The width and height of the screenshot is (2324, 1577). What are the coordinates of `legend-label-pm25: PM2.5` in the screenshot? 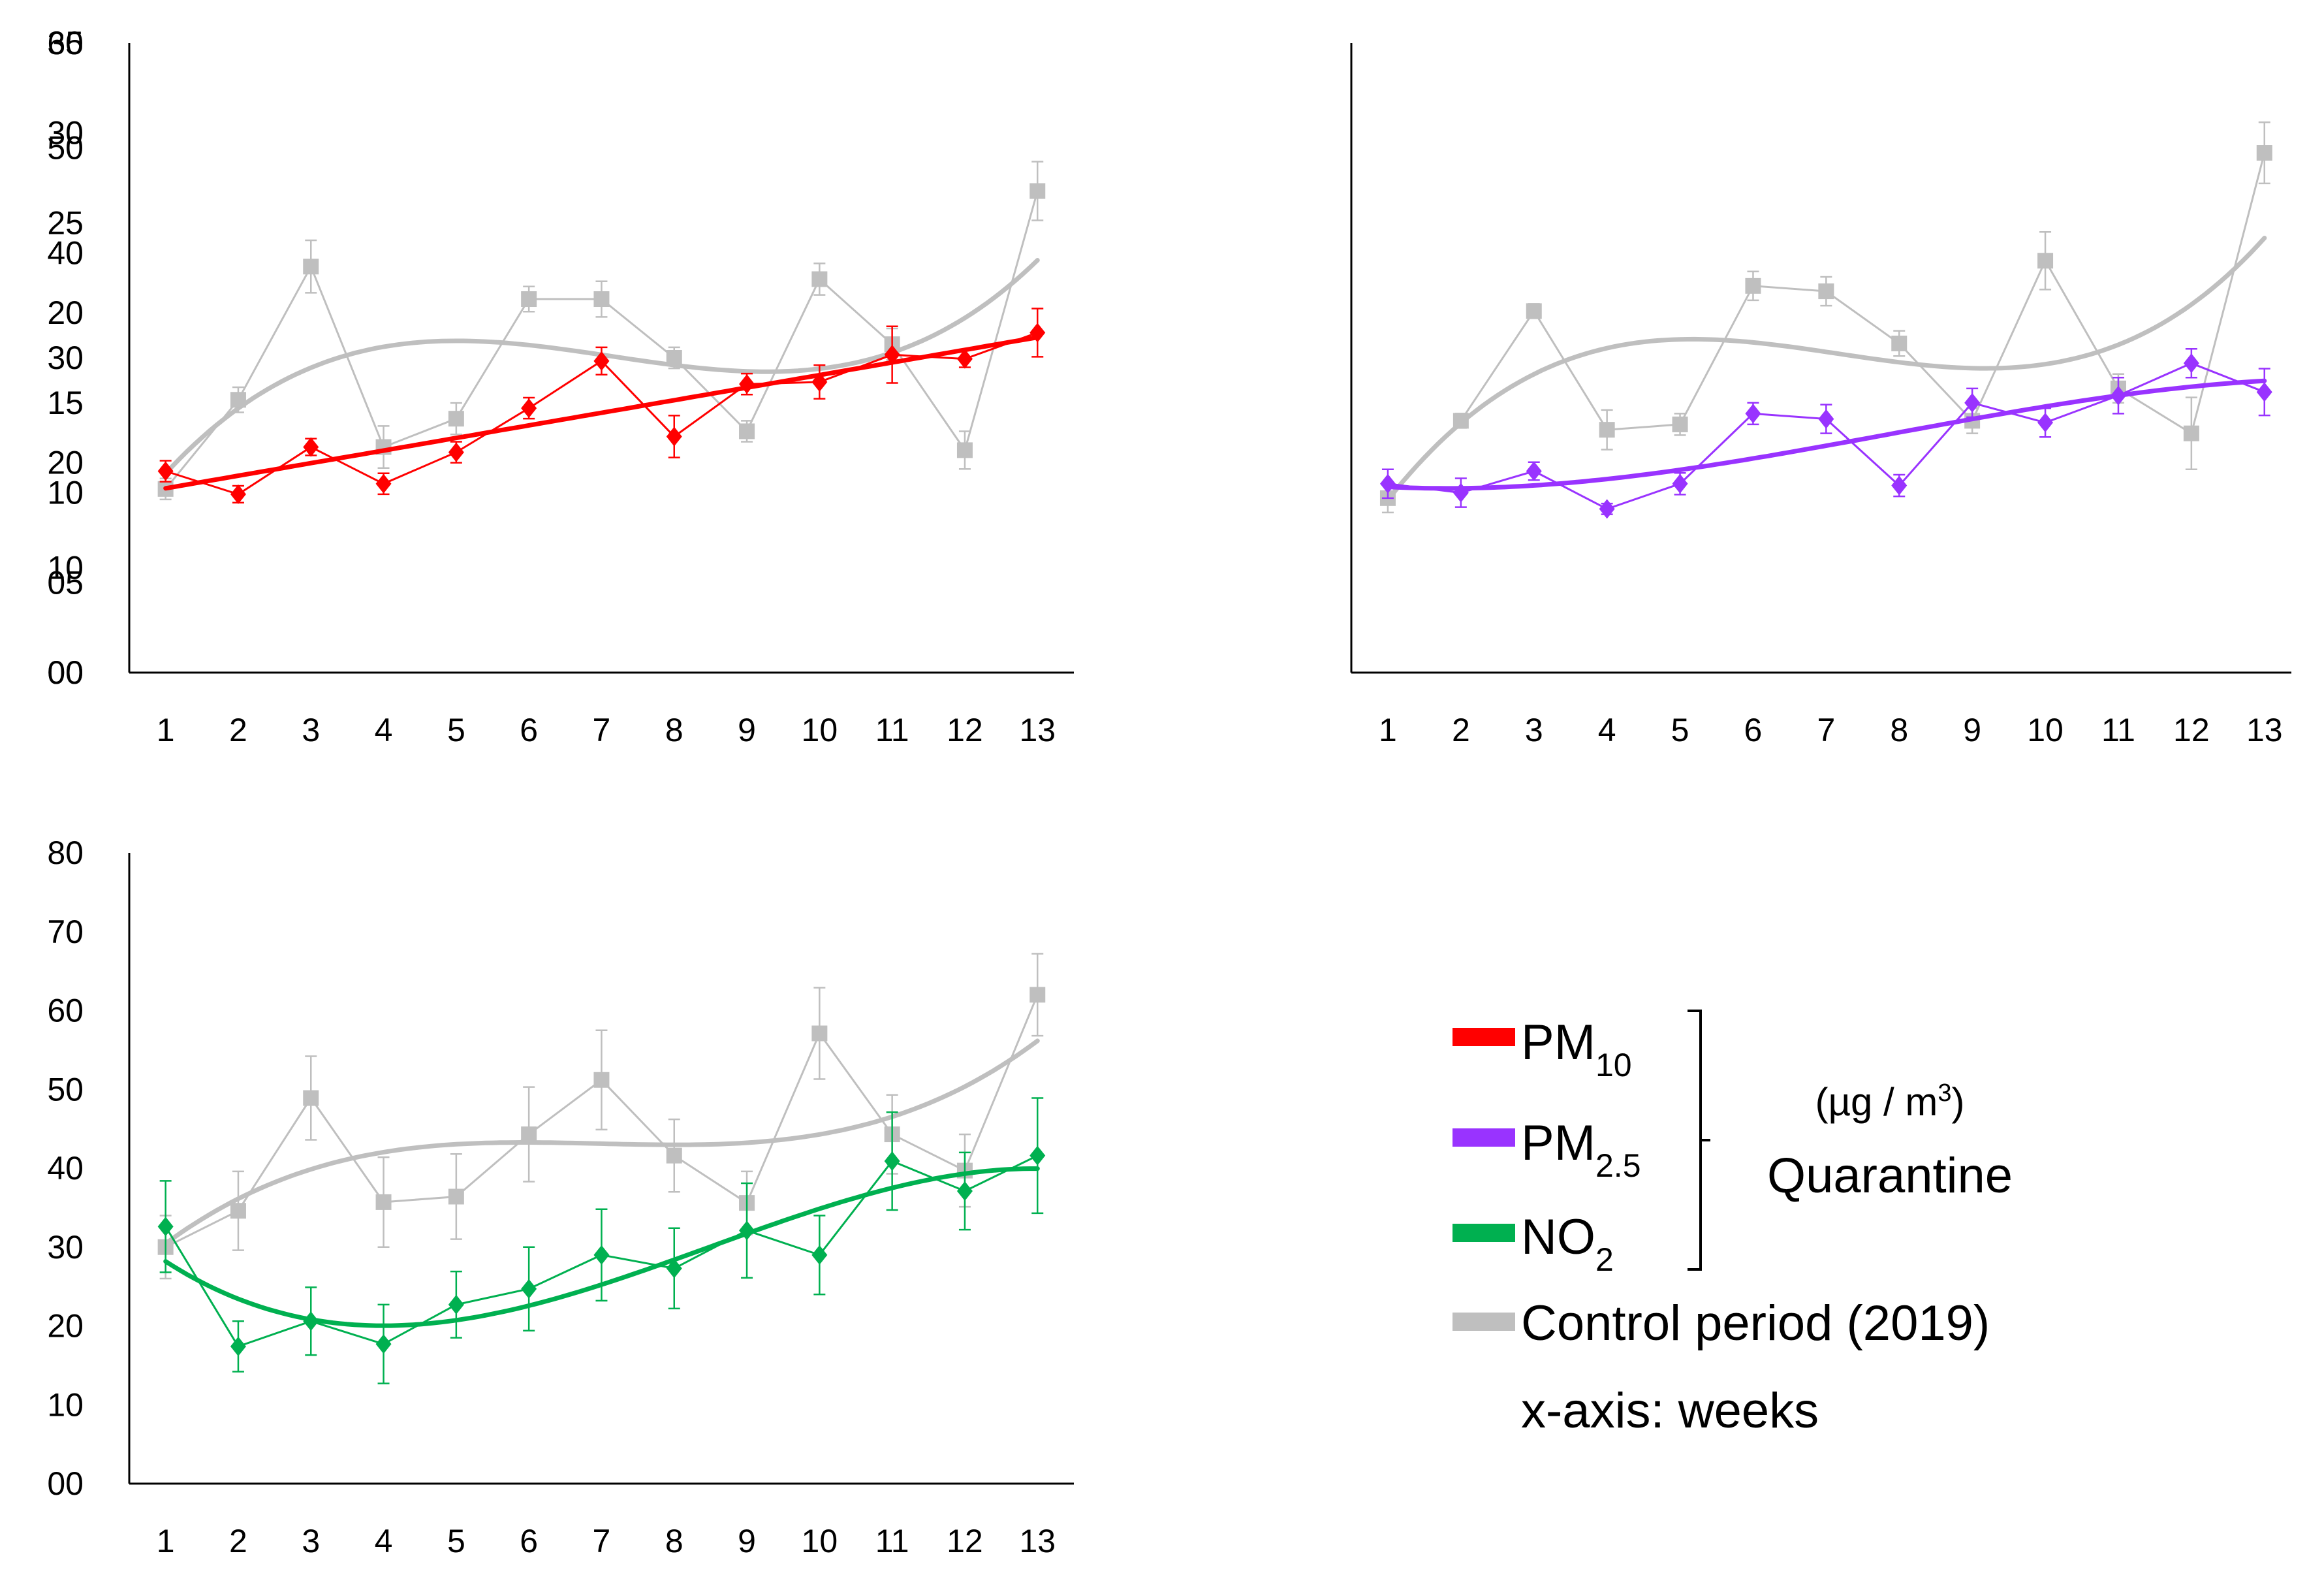 It's located at (1581, 1149).